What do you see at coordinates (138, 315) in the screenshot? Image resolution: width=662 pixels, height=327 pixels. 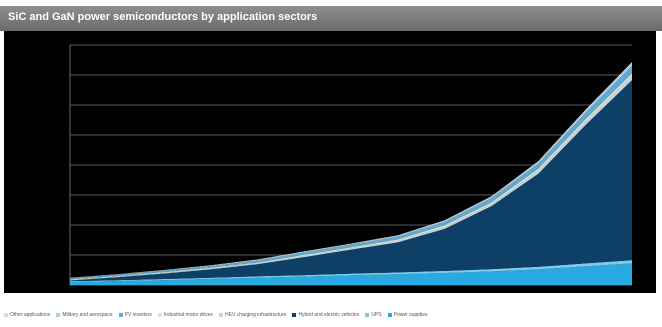 I see `legend-label: PV inverters` at bounding box center [138, 315].